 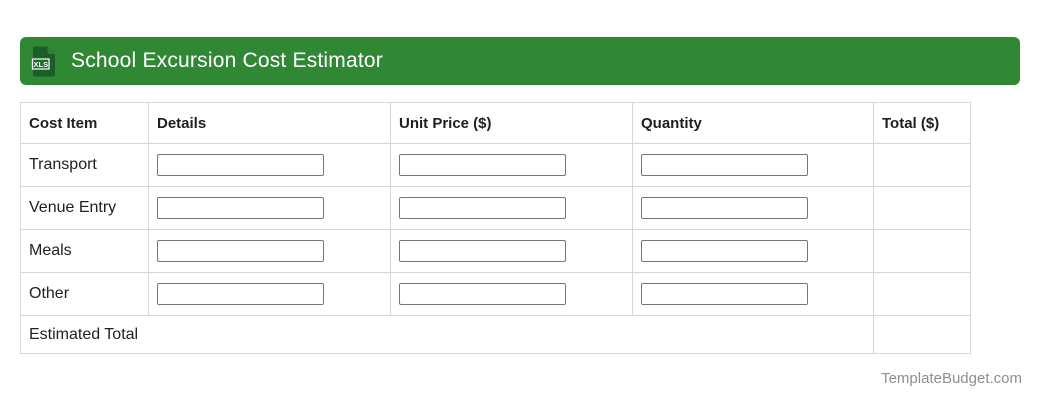 I want to click on other-details-input, so click(x=240, y=294).